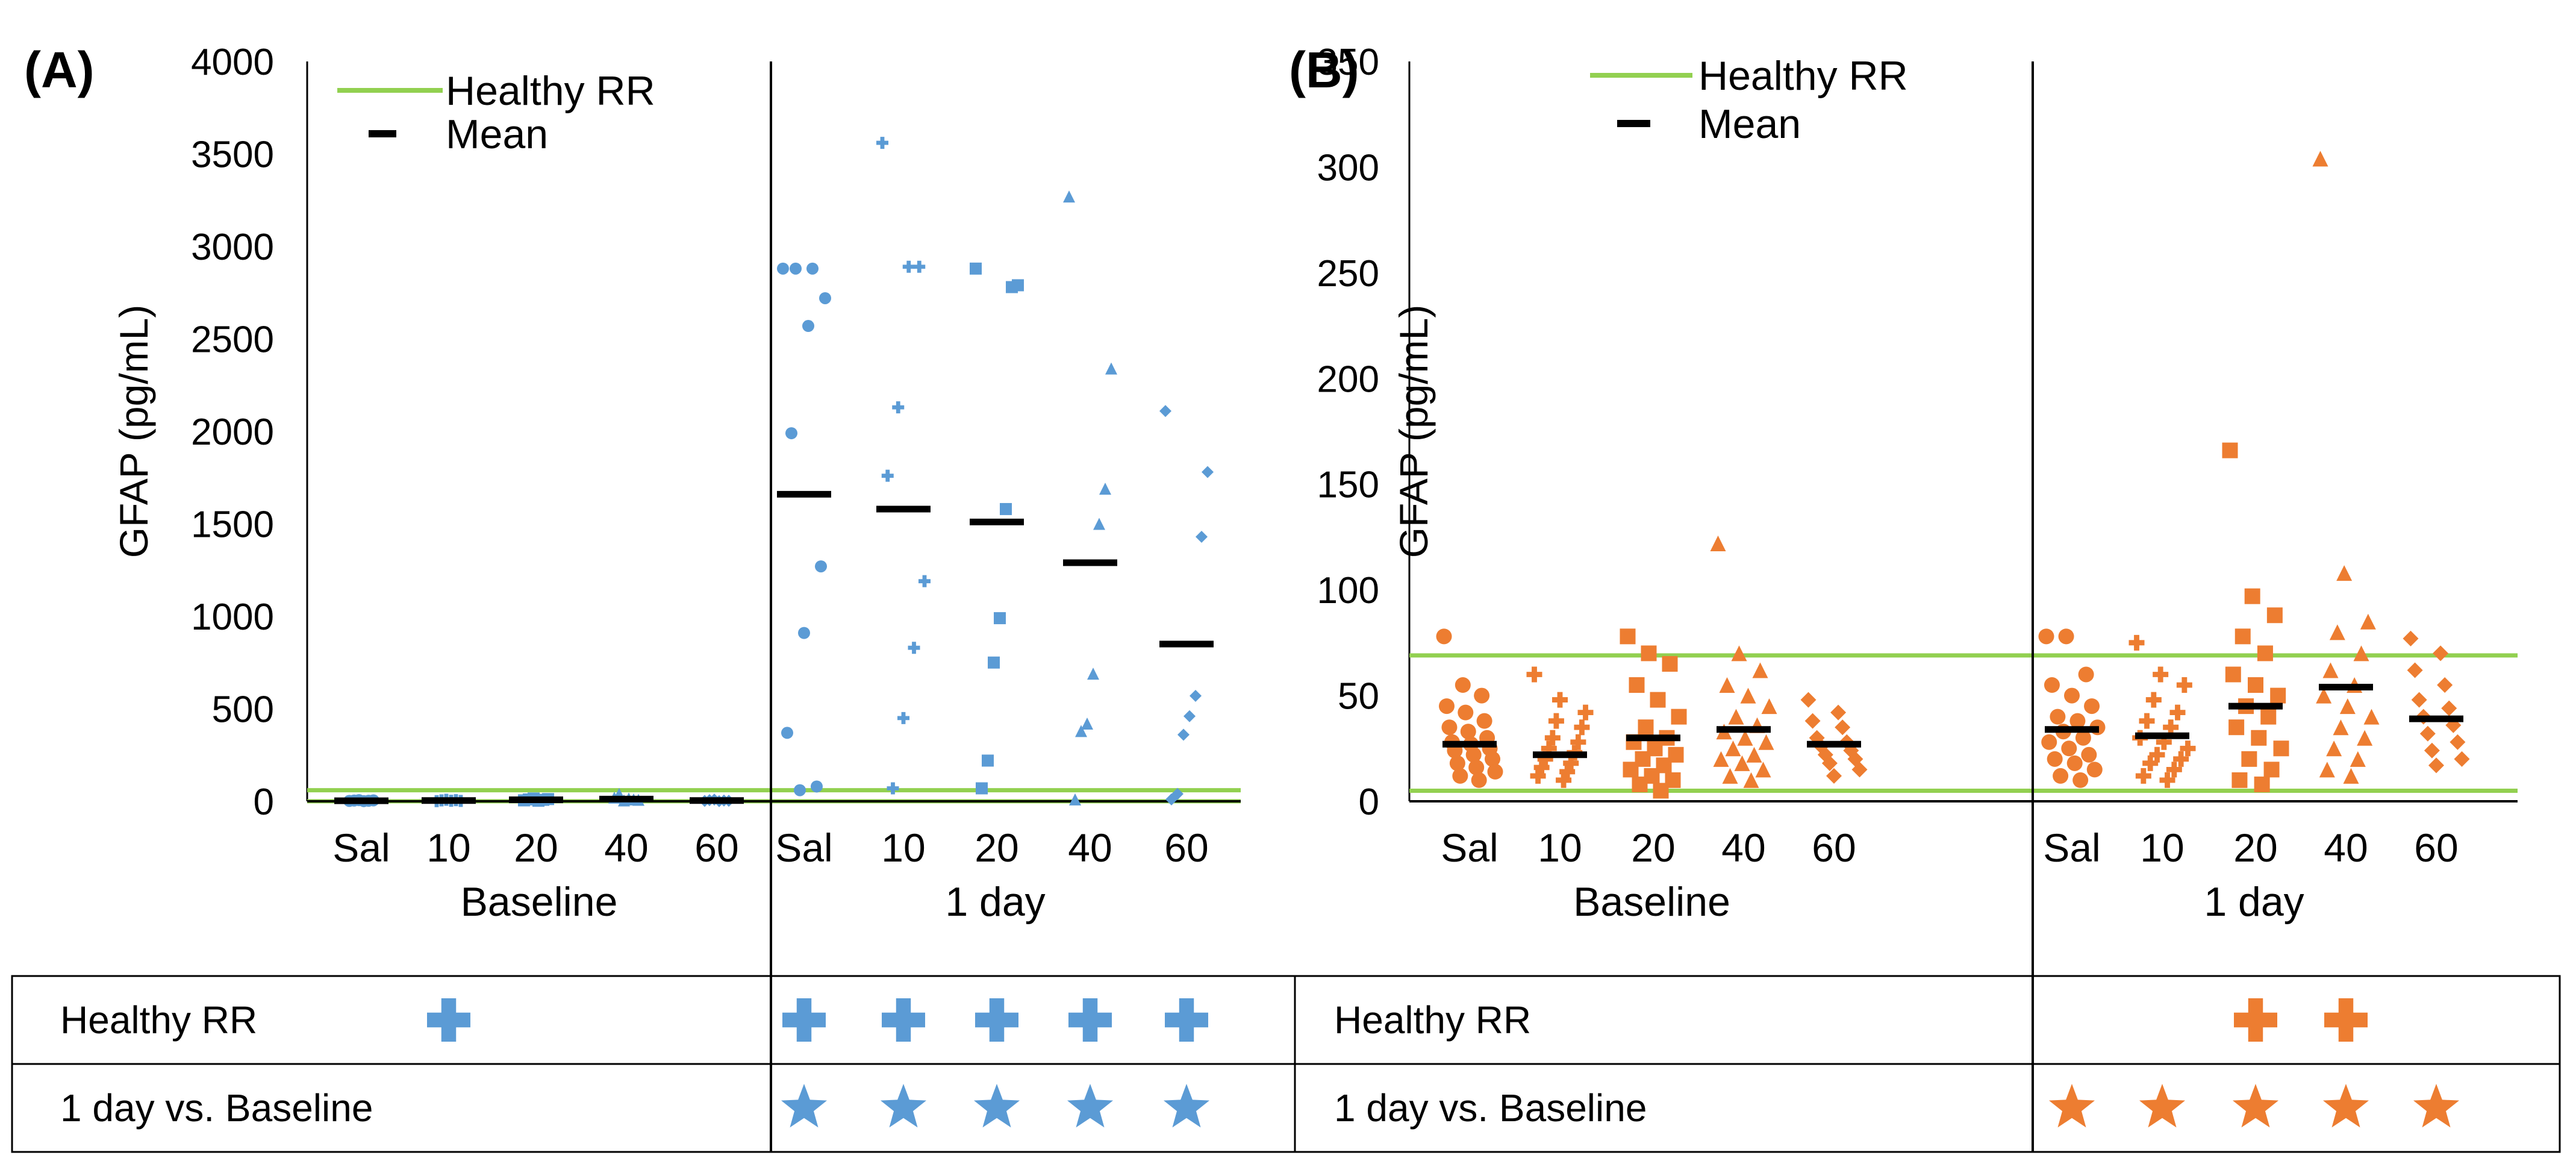 This screenshot has height=1170, width=2576. What do you see at coordinates (1749, 124) in the screenshot?
I see `legend-mean-label: Mean` at bounding box center [1749, 124].